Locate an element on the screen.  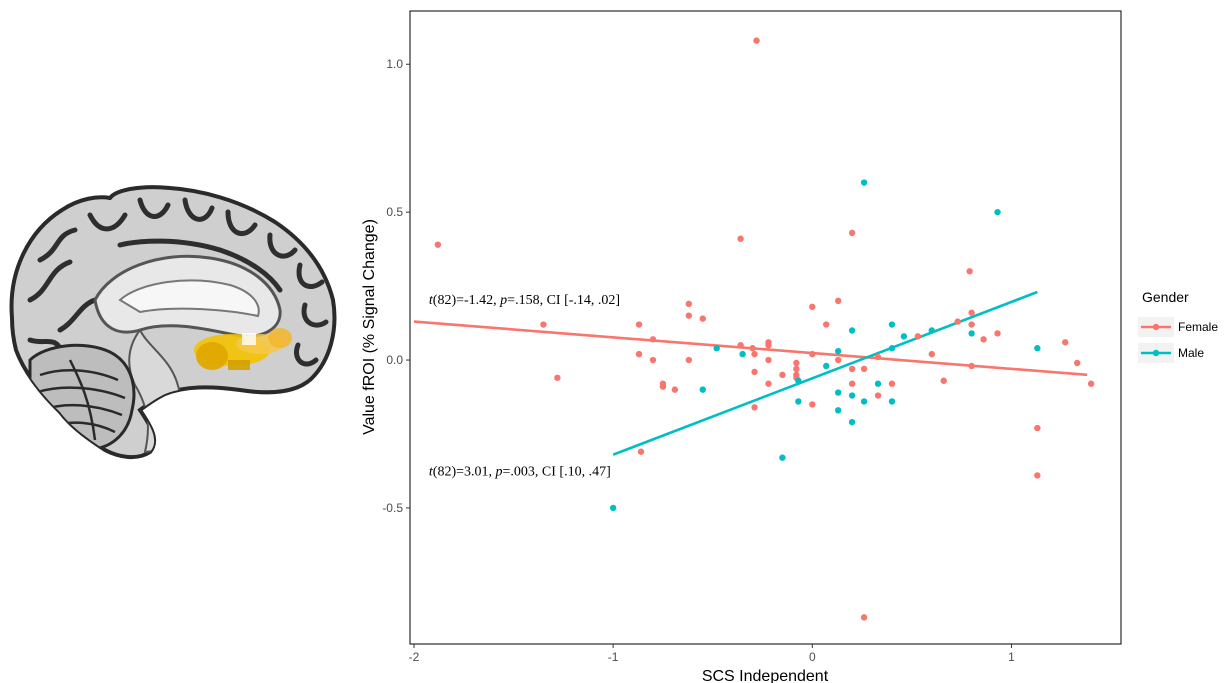
x-axis: -2 -1 0 1 is located at coordinates (712, 654).